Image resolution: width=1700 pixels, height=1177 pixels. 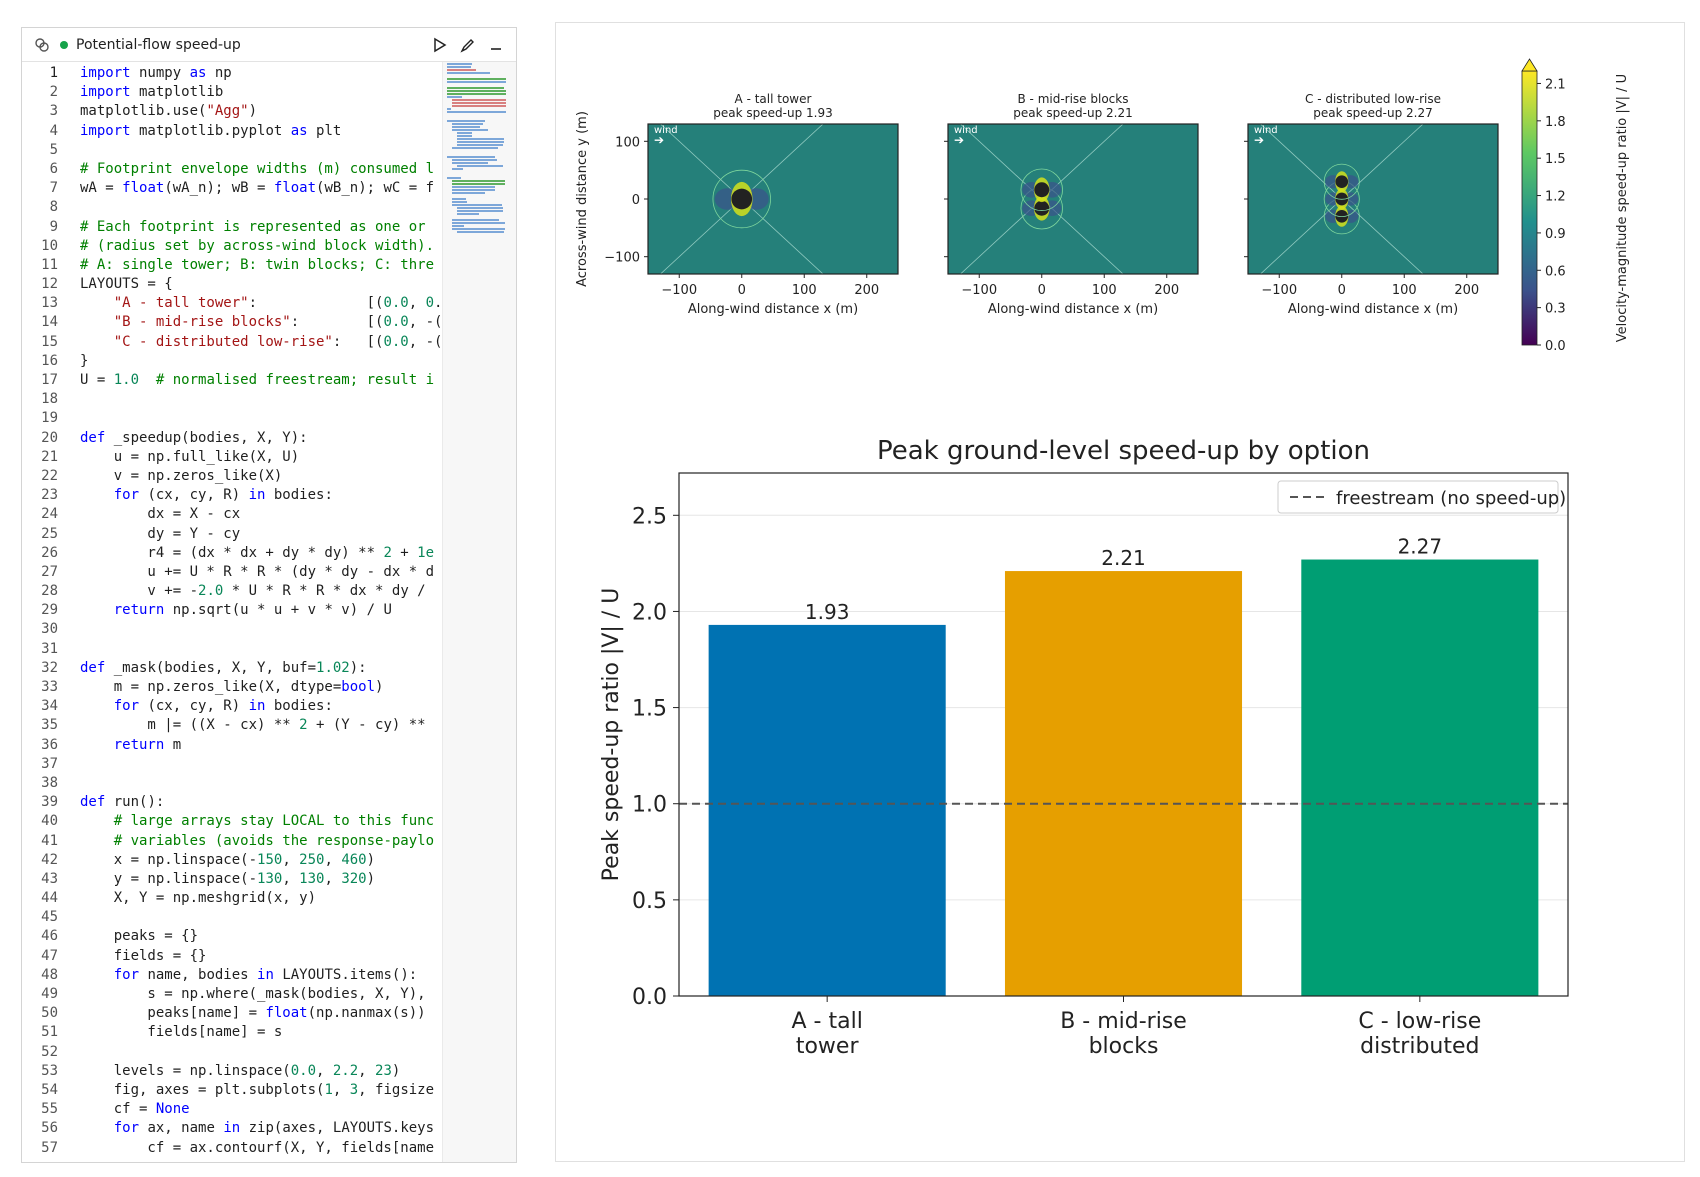 I want to click on code-line: 19, so click(x=232, y=418).